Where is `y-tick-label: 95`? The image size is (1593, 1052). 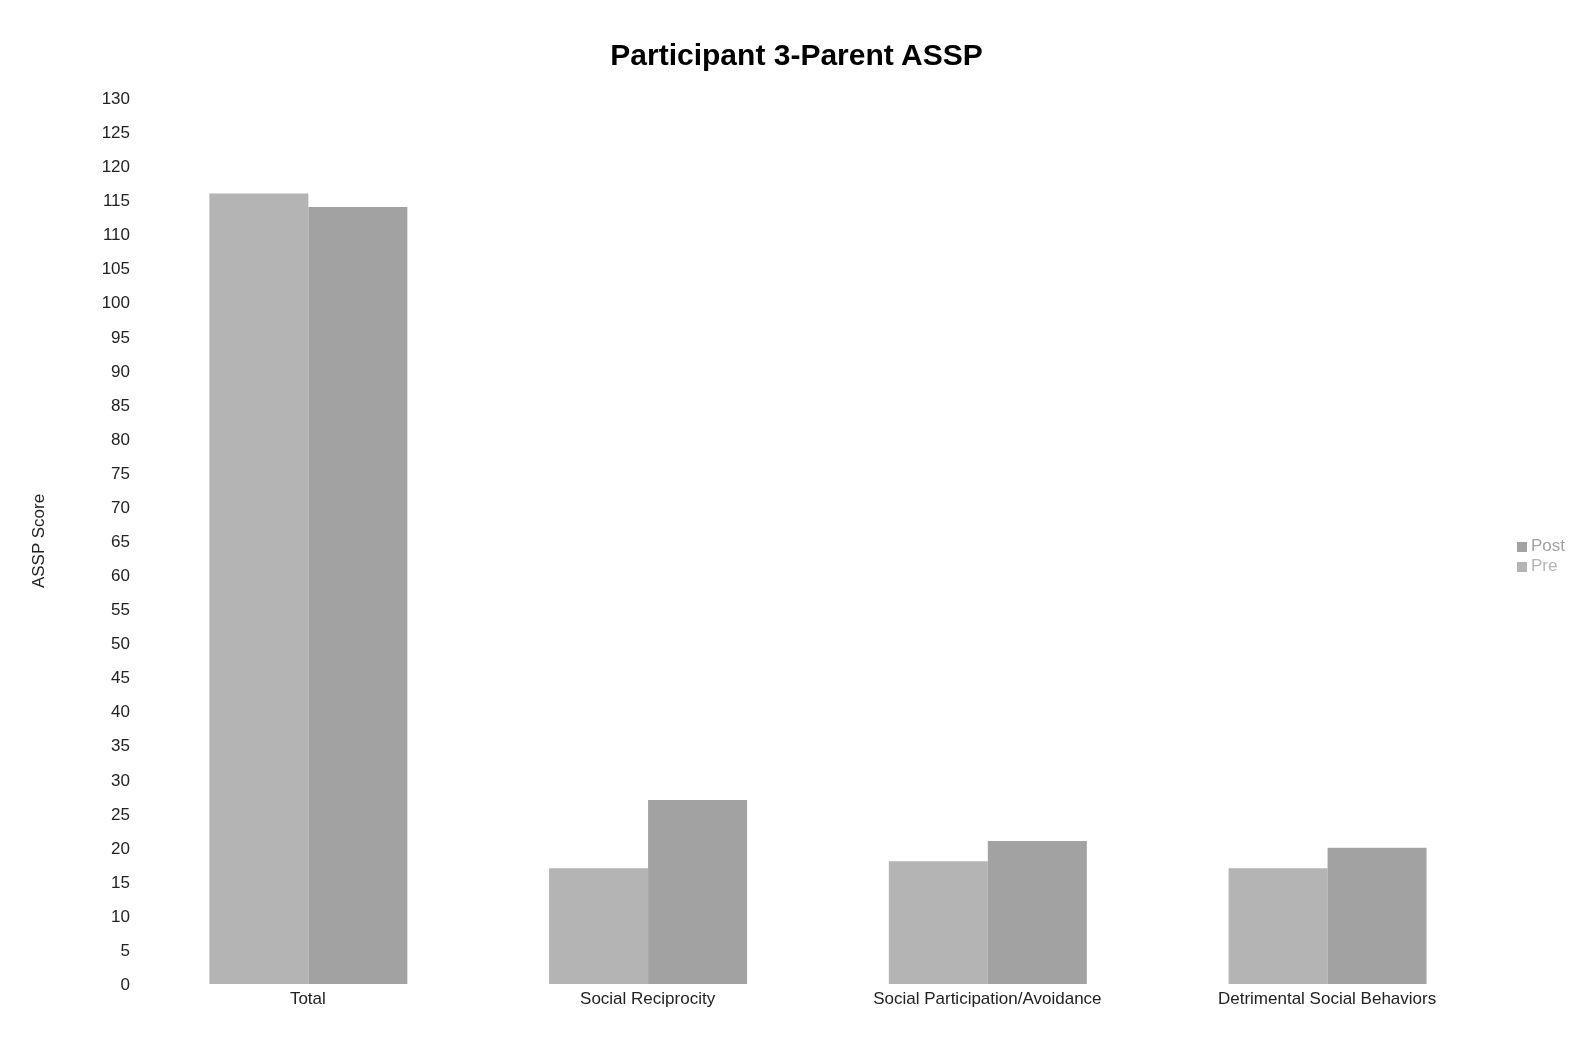
y-tick-label: 95 is located at coordinates (120, 337).